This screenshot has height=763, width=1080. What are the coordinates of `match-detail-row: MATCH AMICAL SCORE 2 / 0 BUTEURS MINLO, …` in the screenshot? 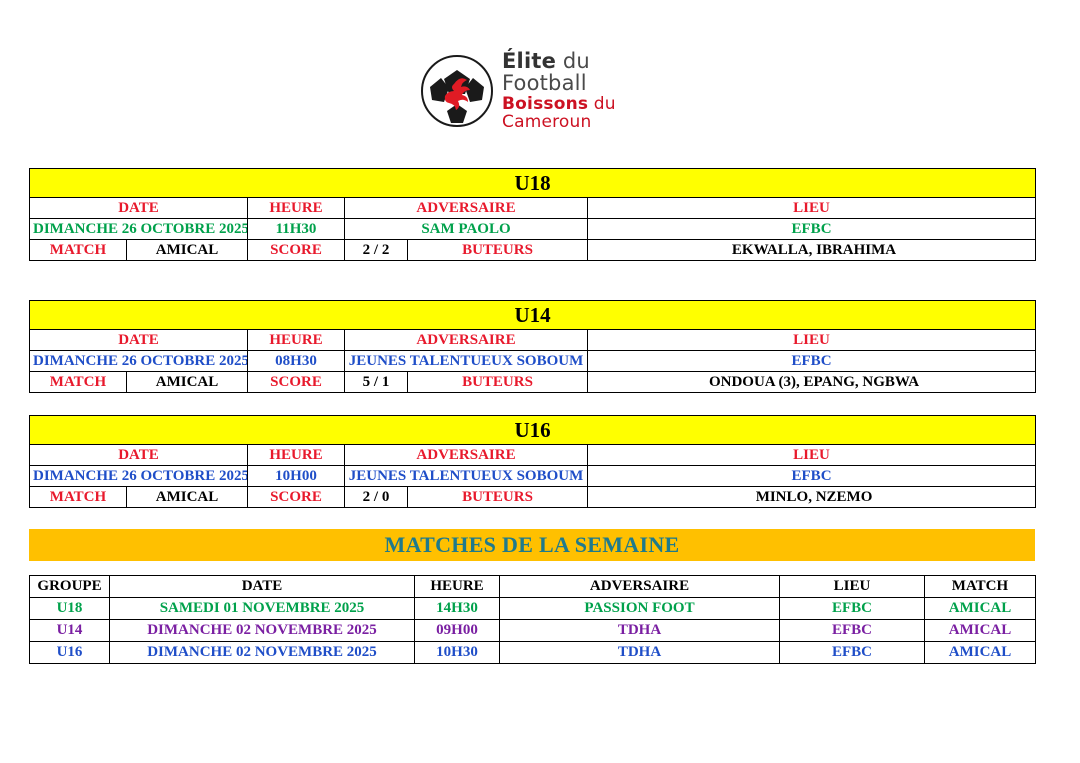 It's located at (533, 497).